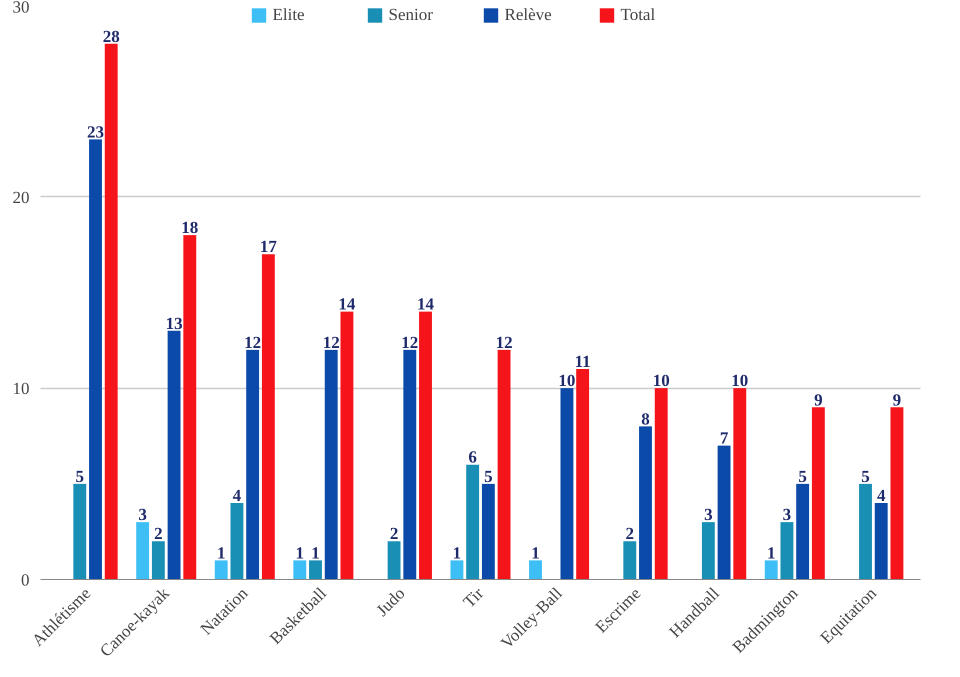 The image size is (960, 677). I want to click on data-label: 6, so click(472, 457).